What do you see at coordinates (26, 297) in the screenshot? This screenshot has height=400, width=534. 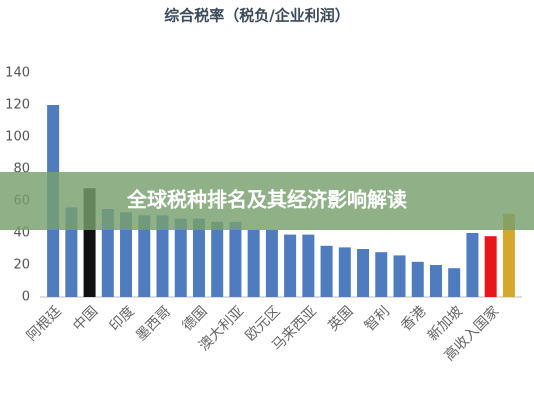 I see `y-tick-label: 0` at bounding box center [26, 297].